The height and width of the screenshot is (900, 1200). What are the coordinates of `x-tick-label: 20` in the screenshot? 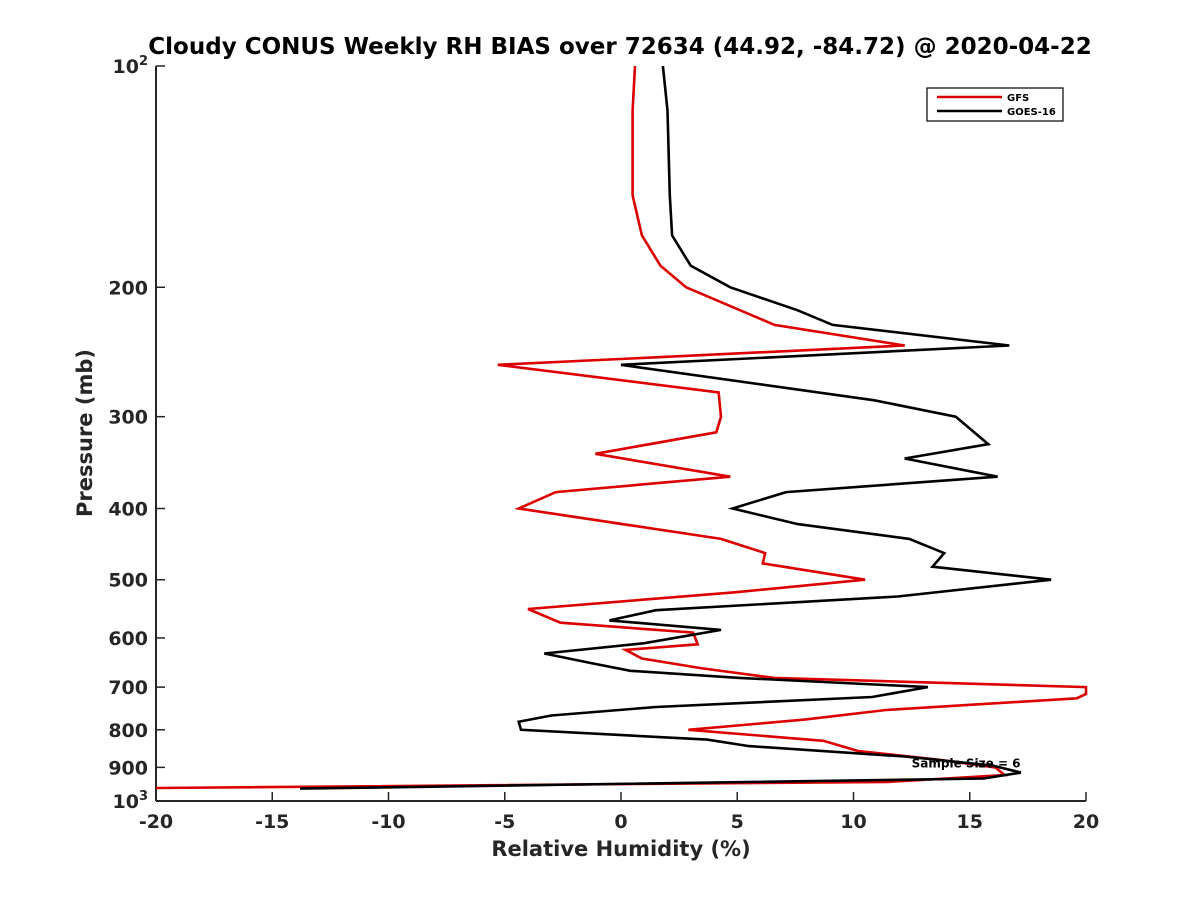 It's located at (1086, 822).